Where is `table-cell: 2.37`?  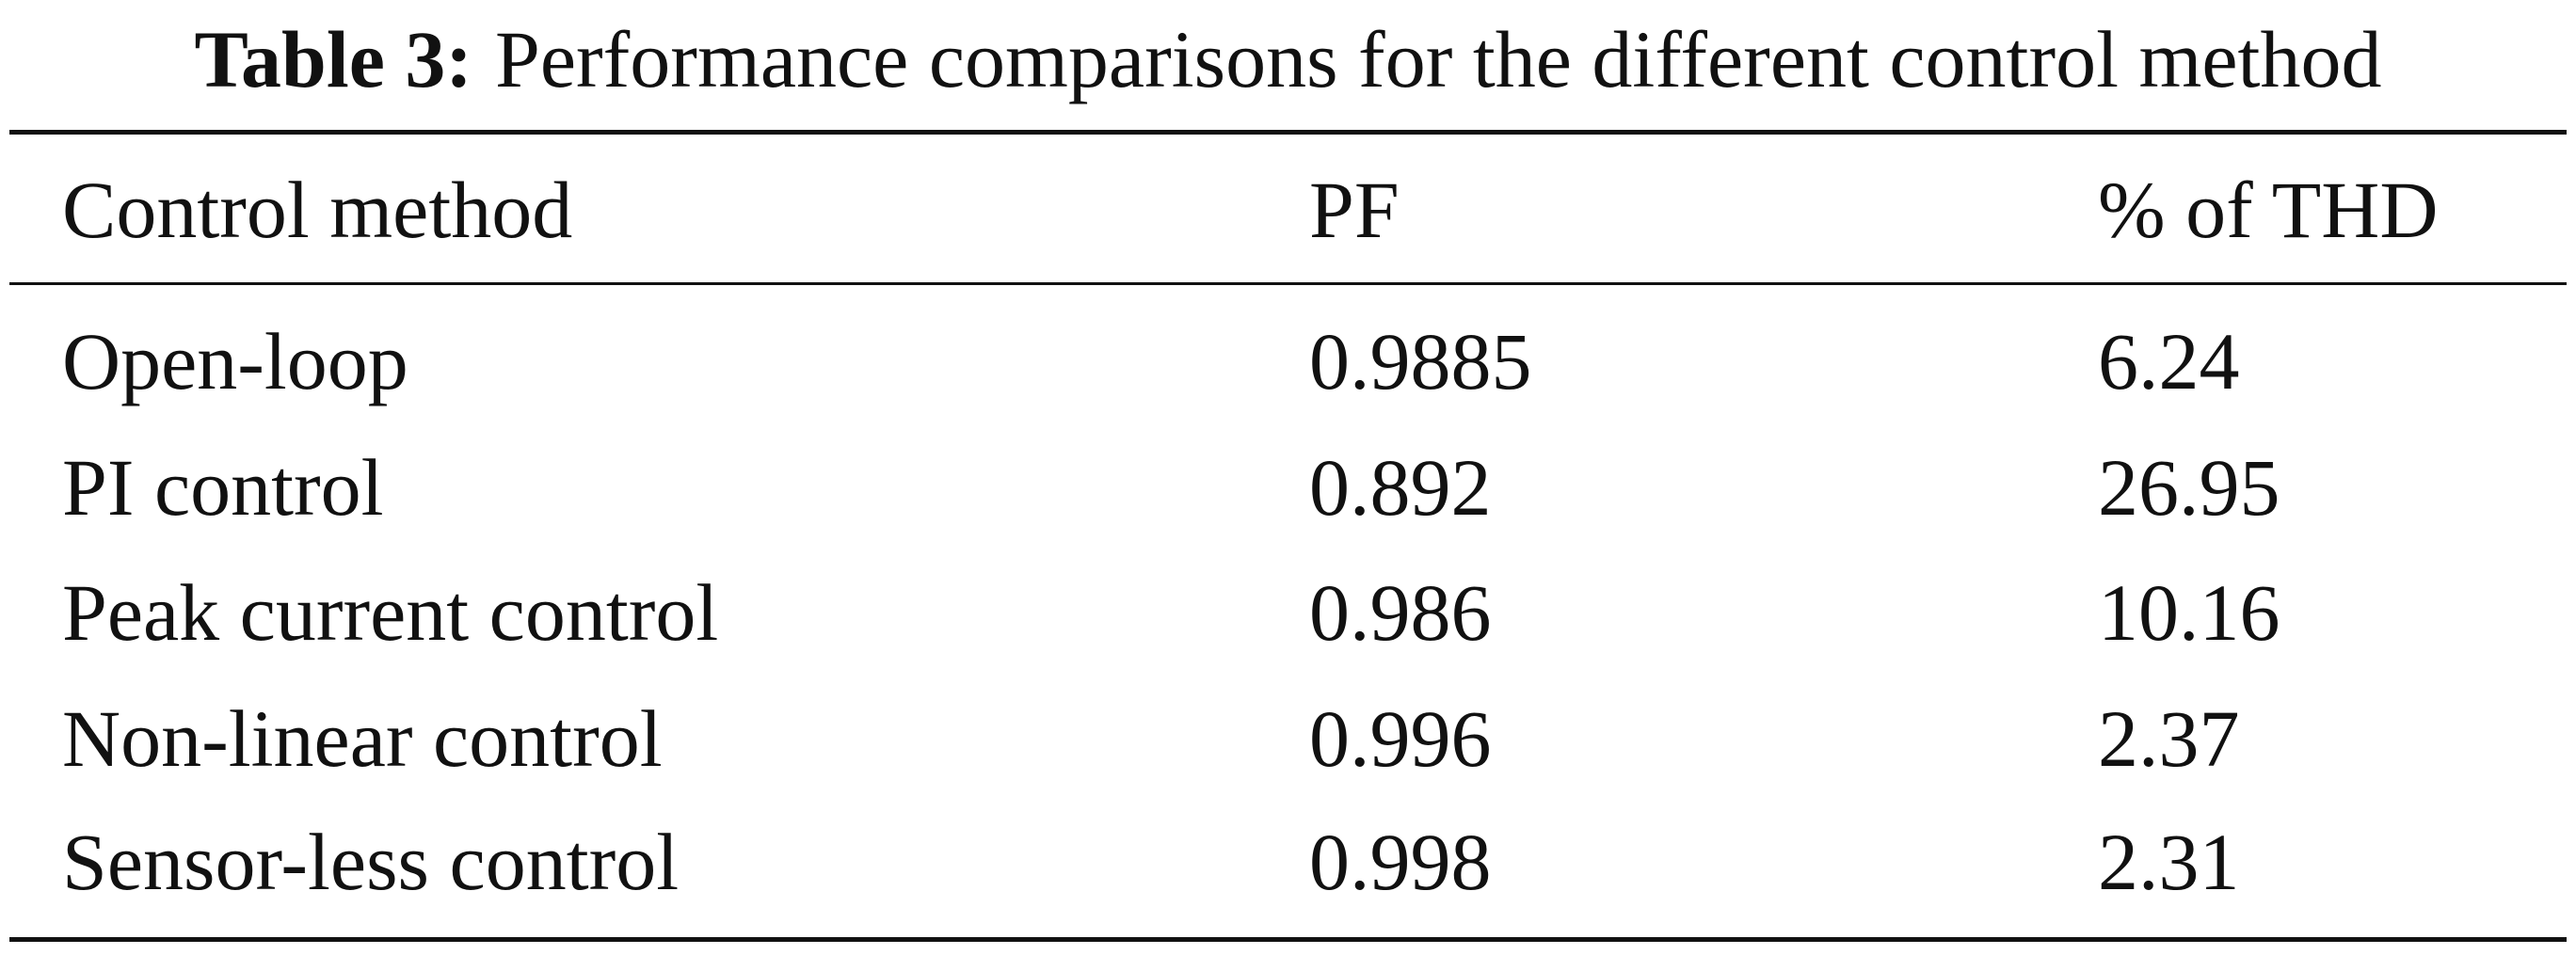
table-cell: 2.37 is located at coordinates (2169, 738).